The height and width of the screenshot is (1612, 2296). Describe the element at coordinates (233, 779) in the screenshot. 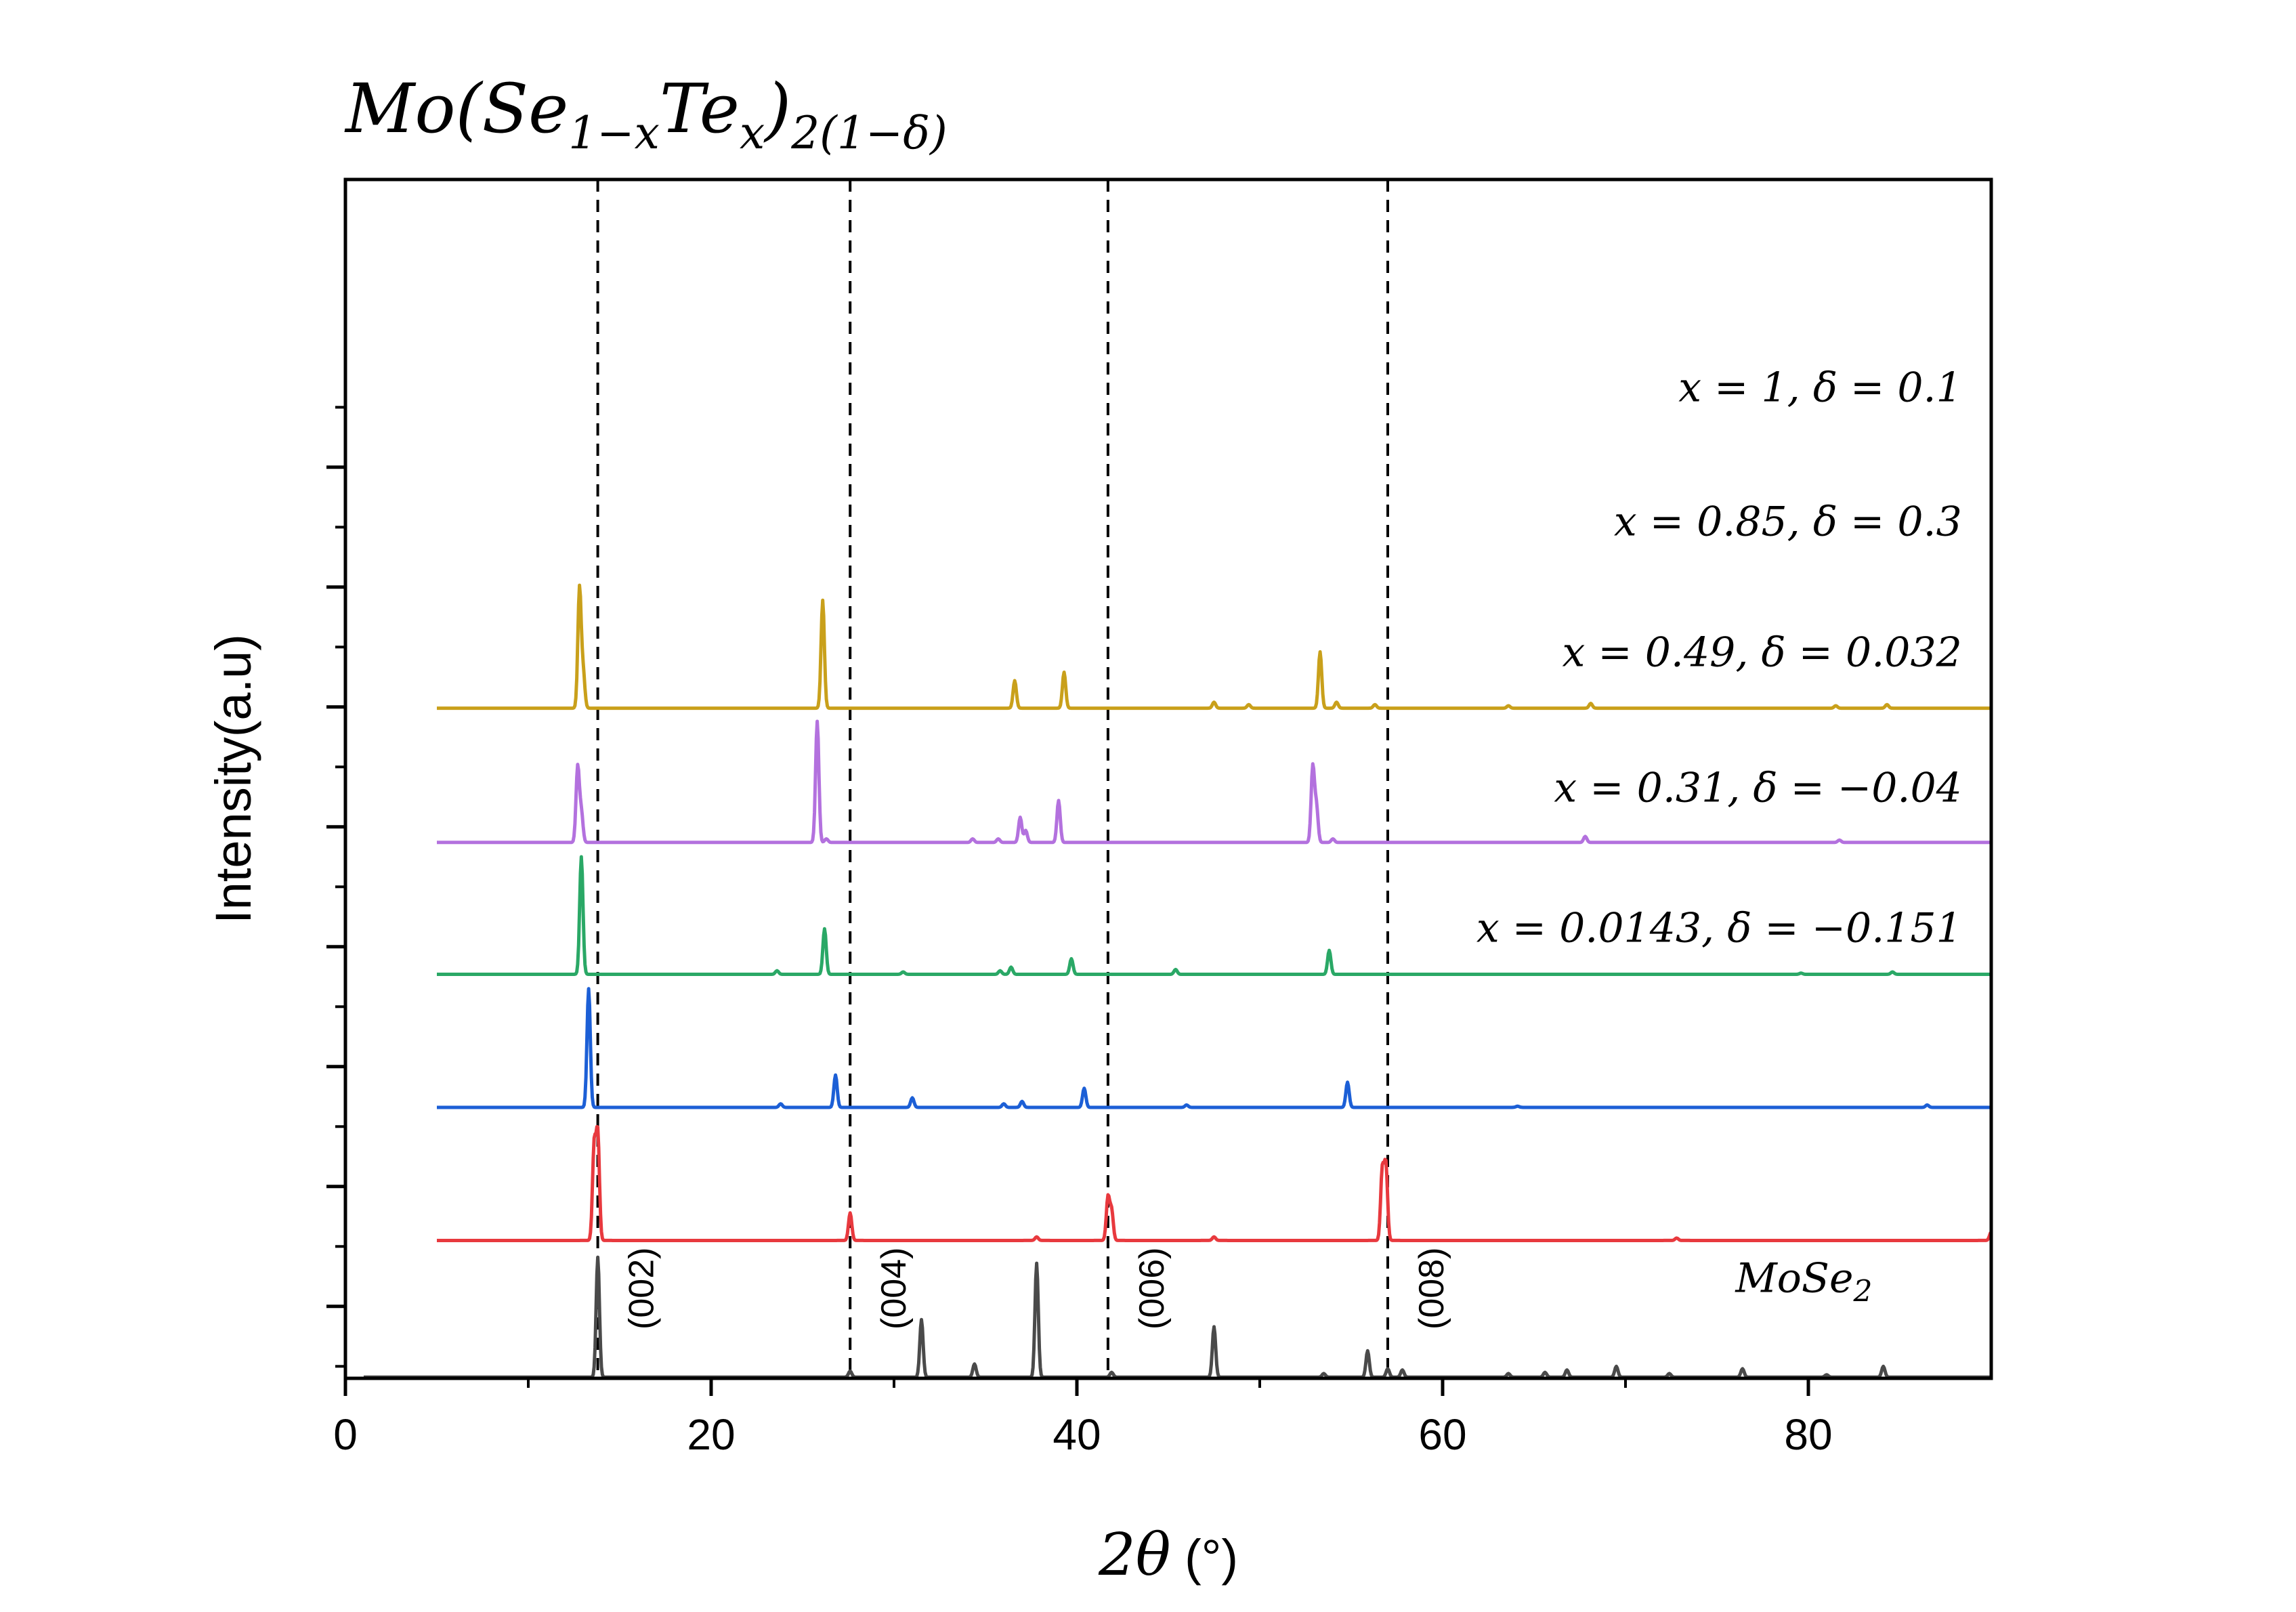

I see `y-axis-title: Intensity(a.u)` at that location.